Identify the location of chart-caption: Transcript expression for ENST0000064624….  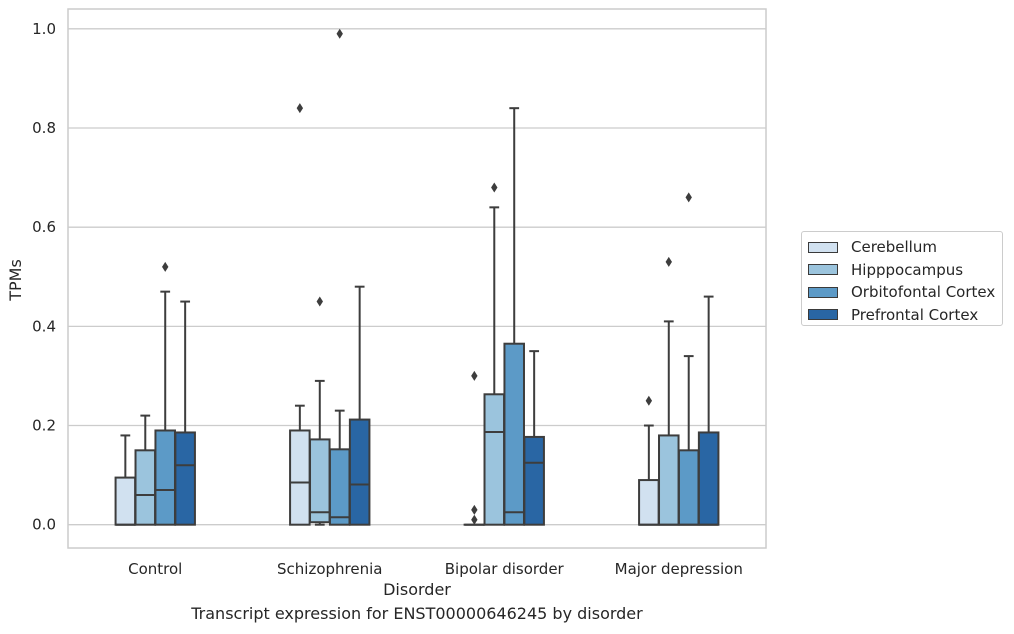
(417, 613).